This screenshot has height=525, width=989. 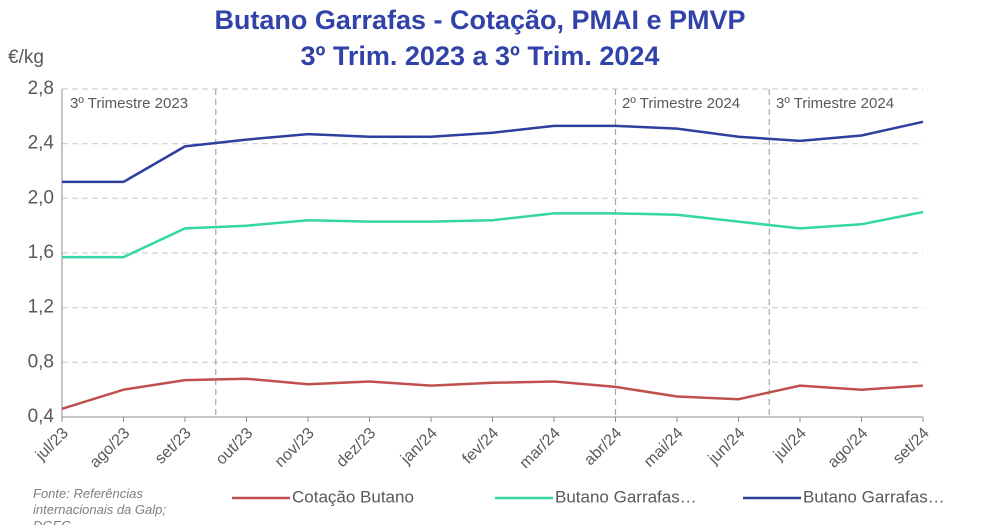 I want to click on x-tick-label: mar/24, so click(x=540, y=448).